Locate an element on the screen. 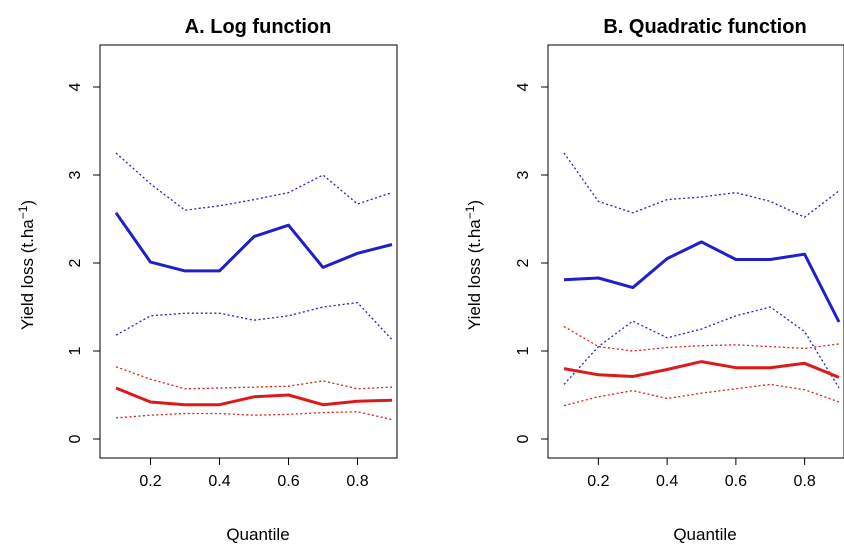  panel-title: A. Log function is located at coordinates (258, 27).